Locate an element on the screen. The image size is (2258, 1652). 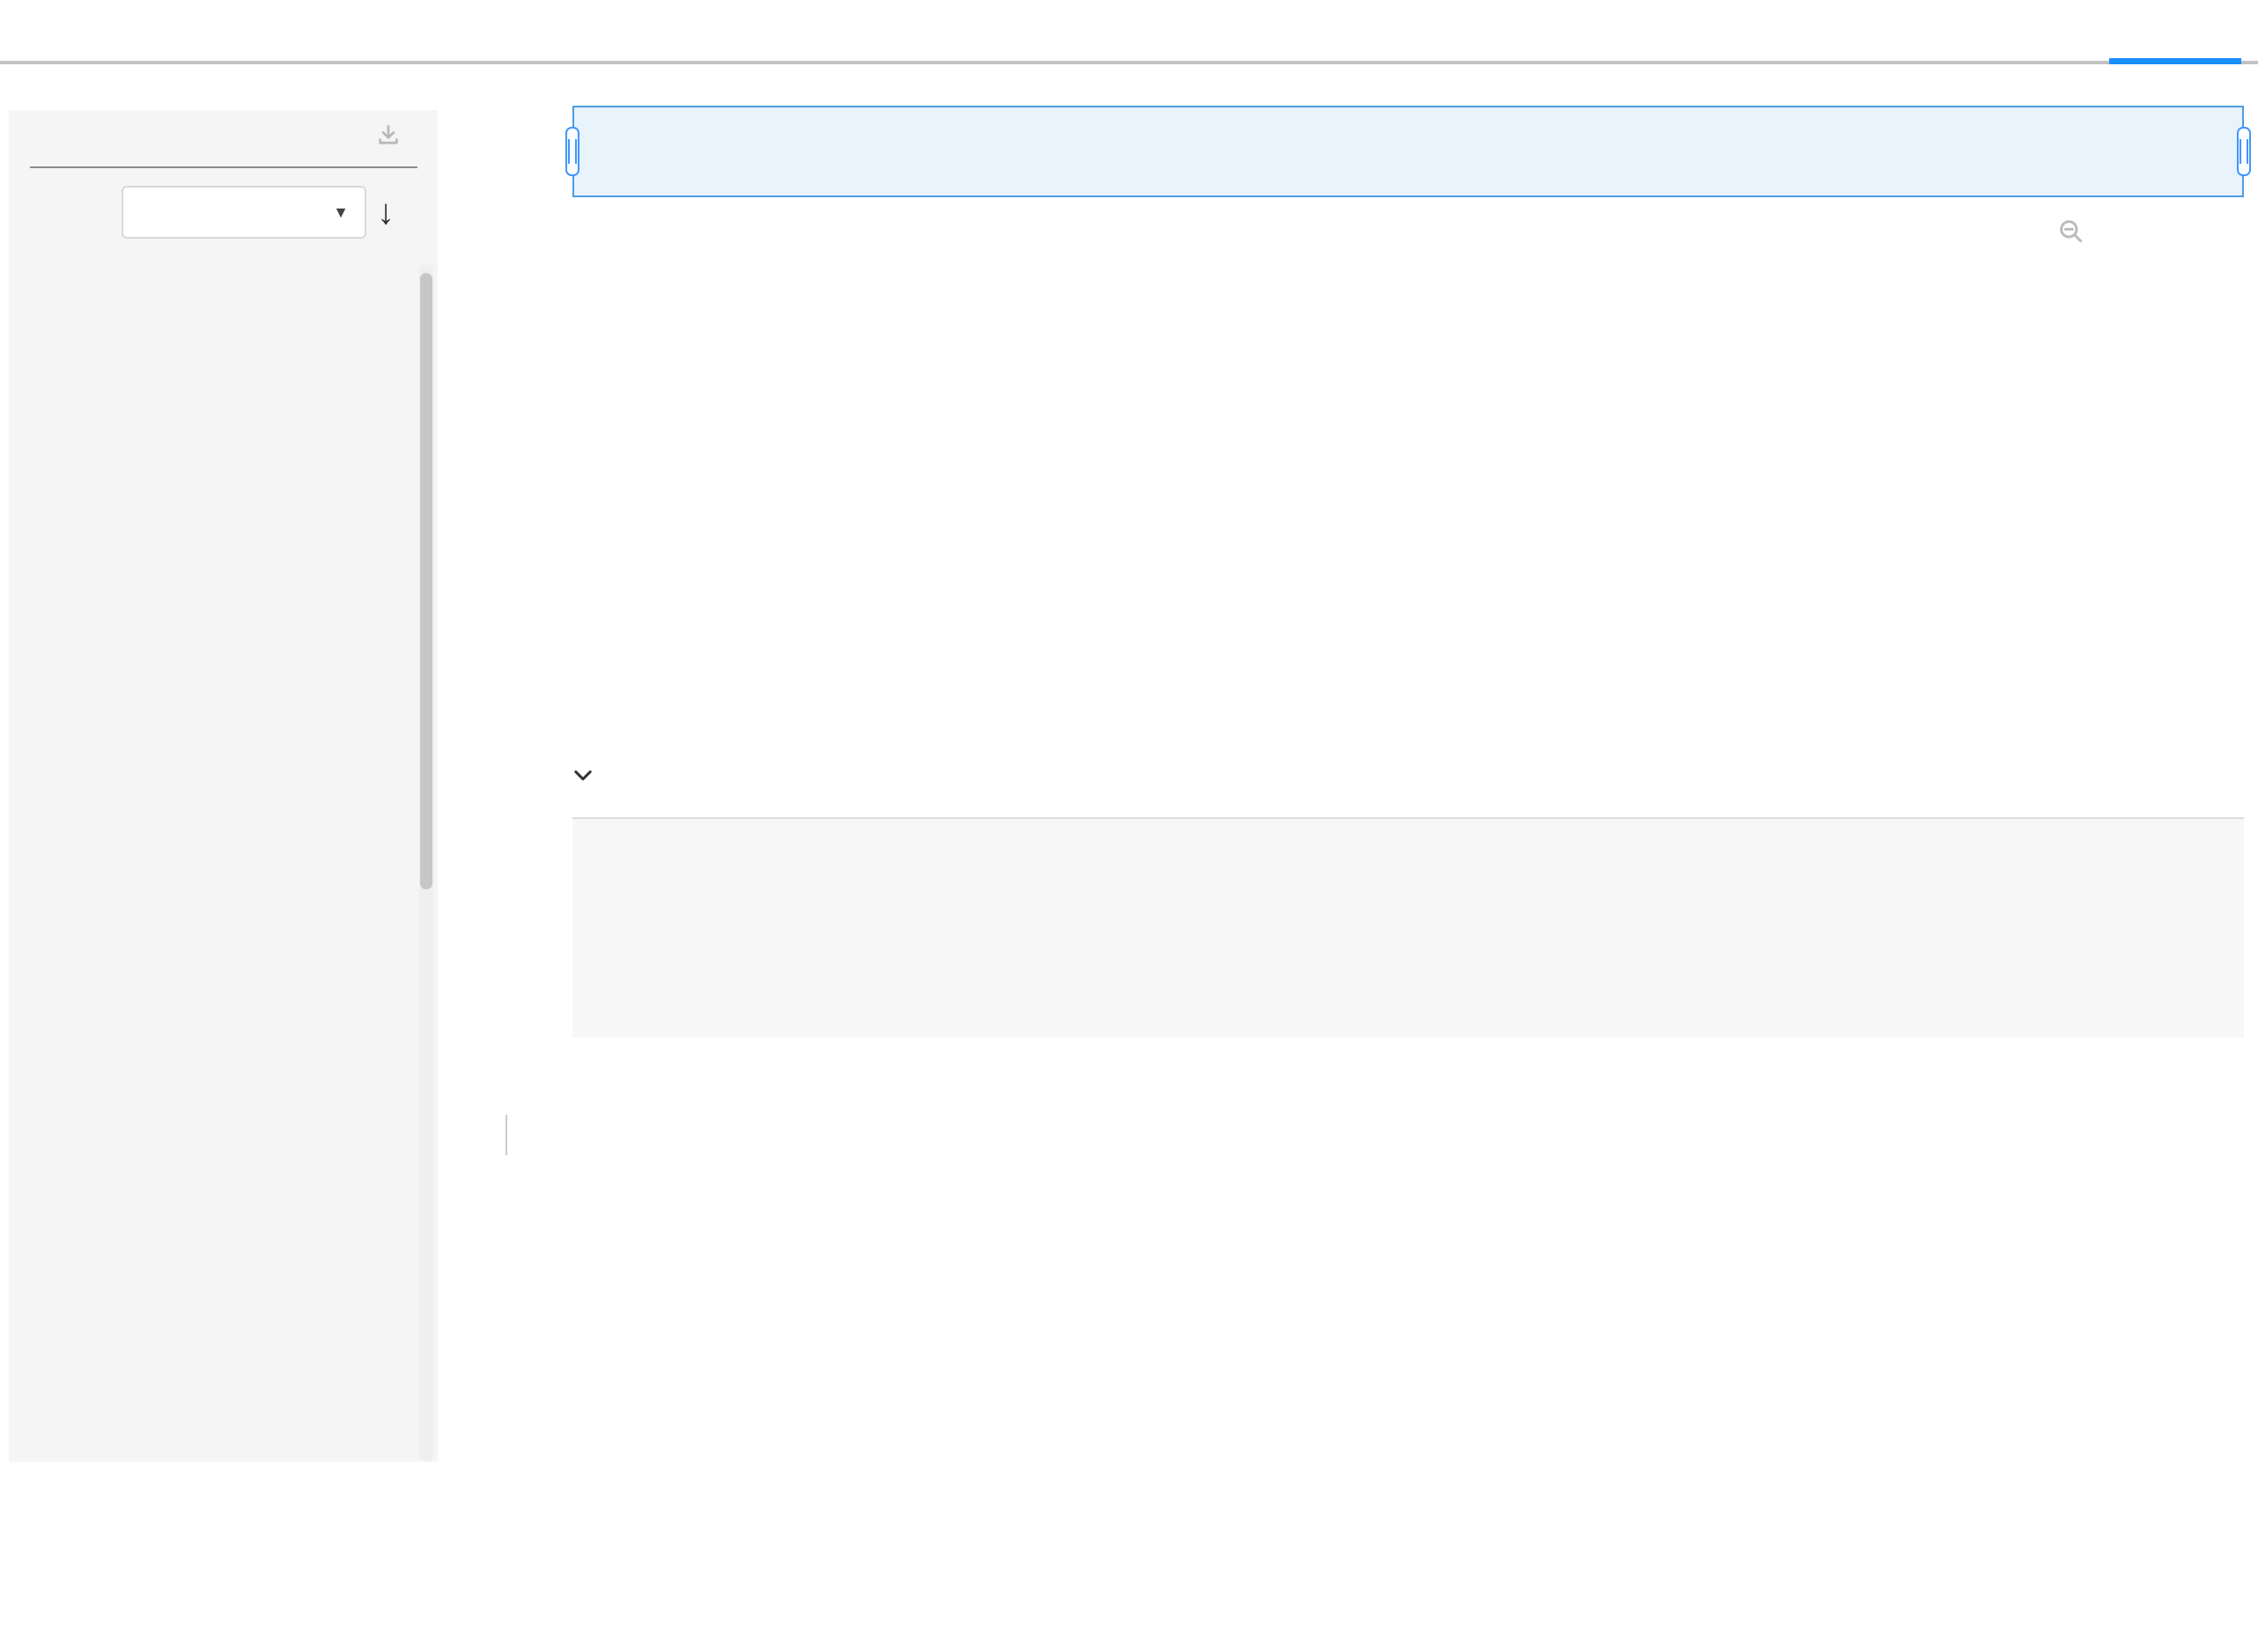
download-icon is located at coordinates (388, 134).